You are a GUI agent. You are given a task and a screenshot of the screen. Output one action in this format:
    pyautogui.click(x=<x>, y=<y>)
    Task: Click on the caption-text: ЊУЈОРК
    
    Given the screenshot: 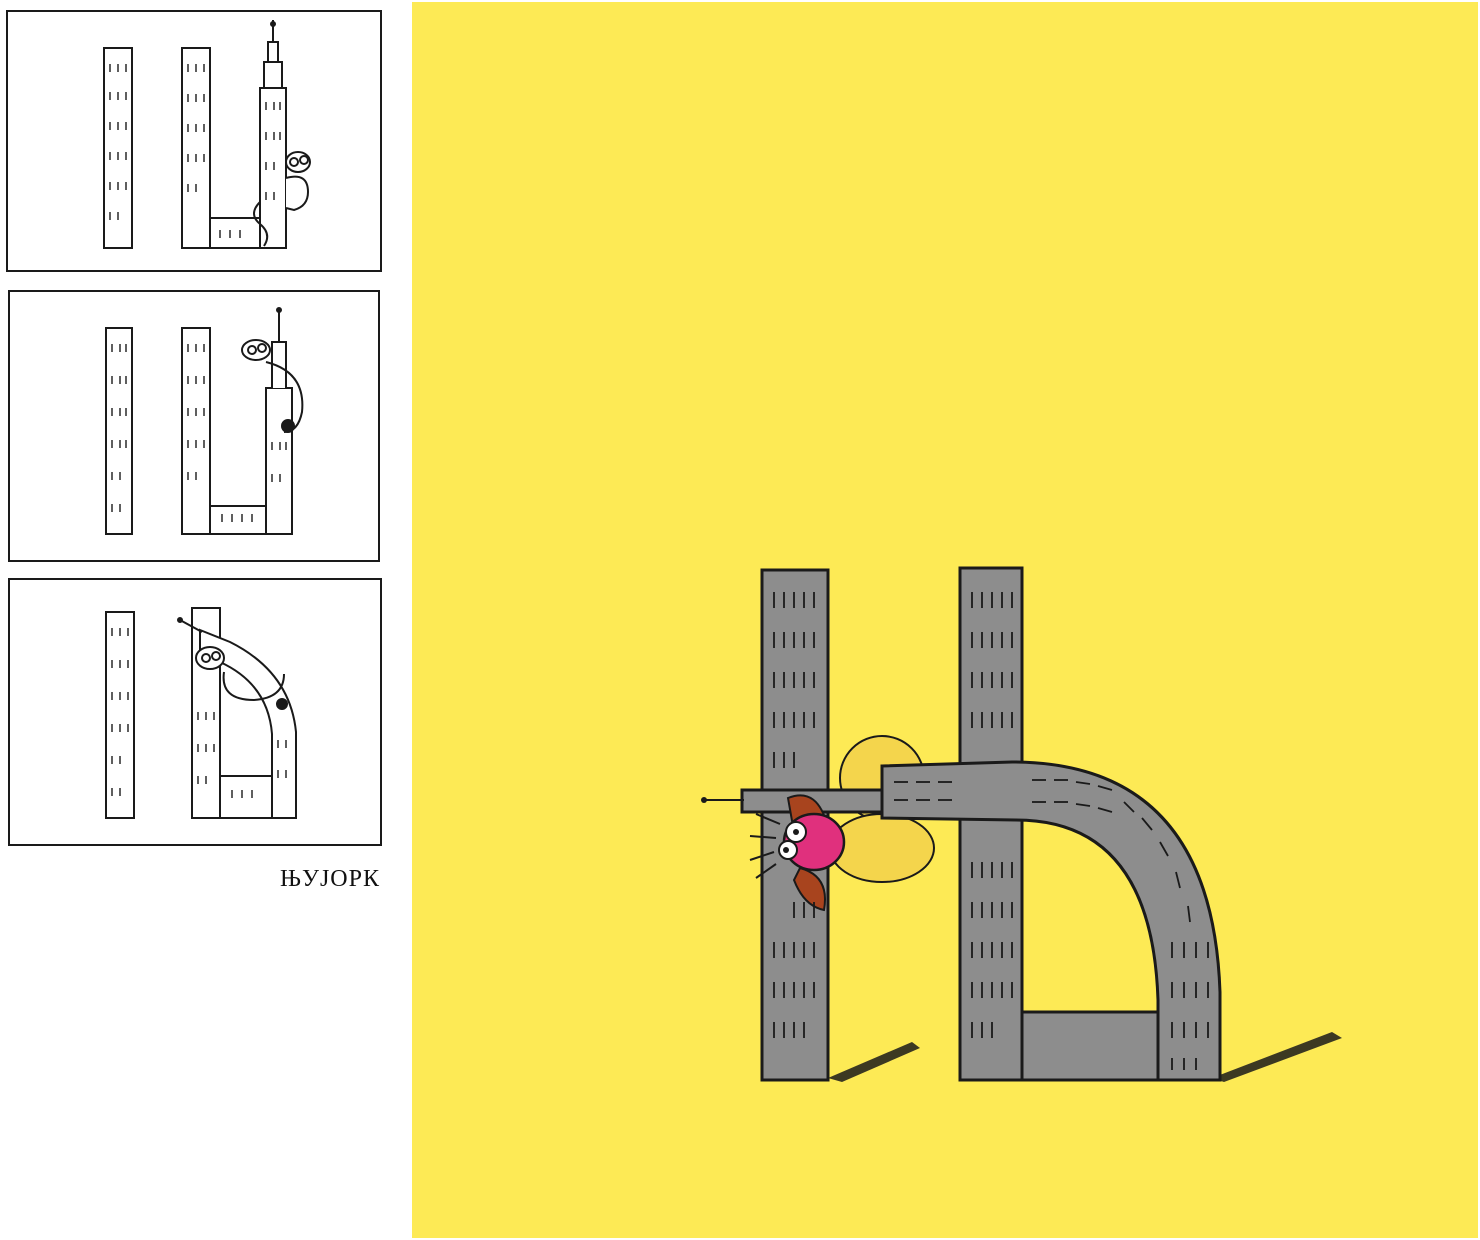 What is the action you would take?
    pyautogui.click(x=330, y=879)
    